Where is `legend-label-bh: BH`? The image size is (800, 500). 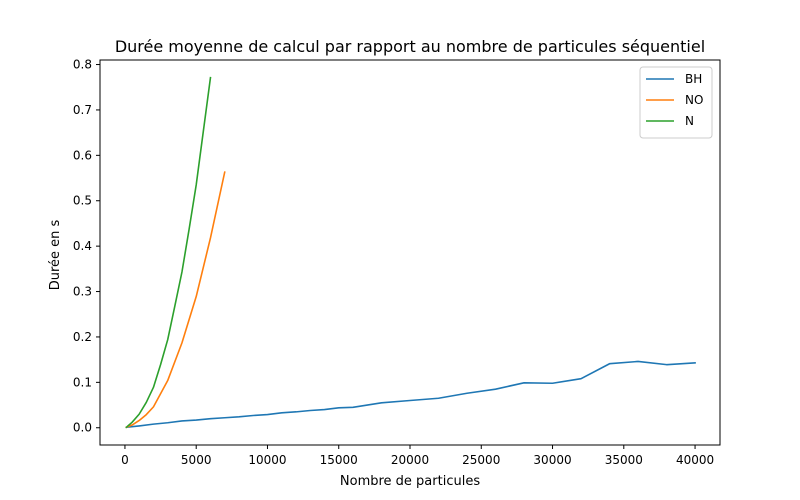
legend-label-bh: BH is located at coordinates (693, 79).